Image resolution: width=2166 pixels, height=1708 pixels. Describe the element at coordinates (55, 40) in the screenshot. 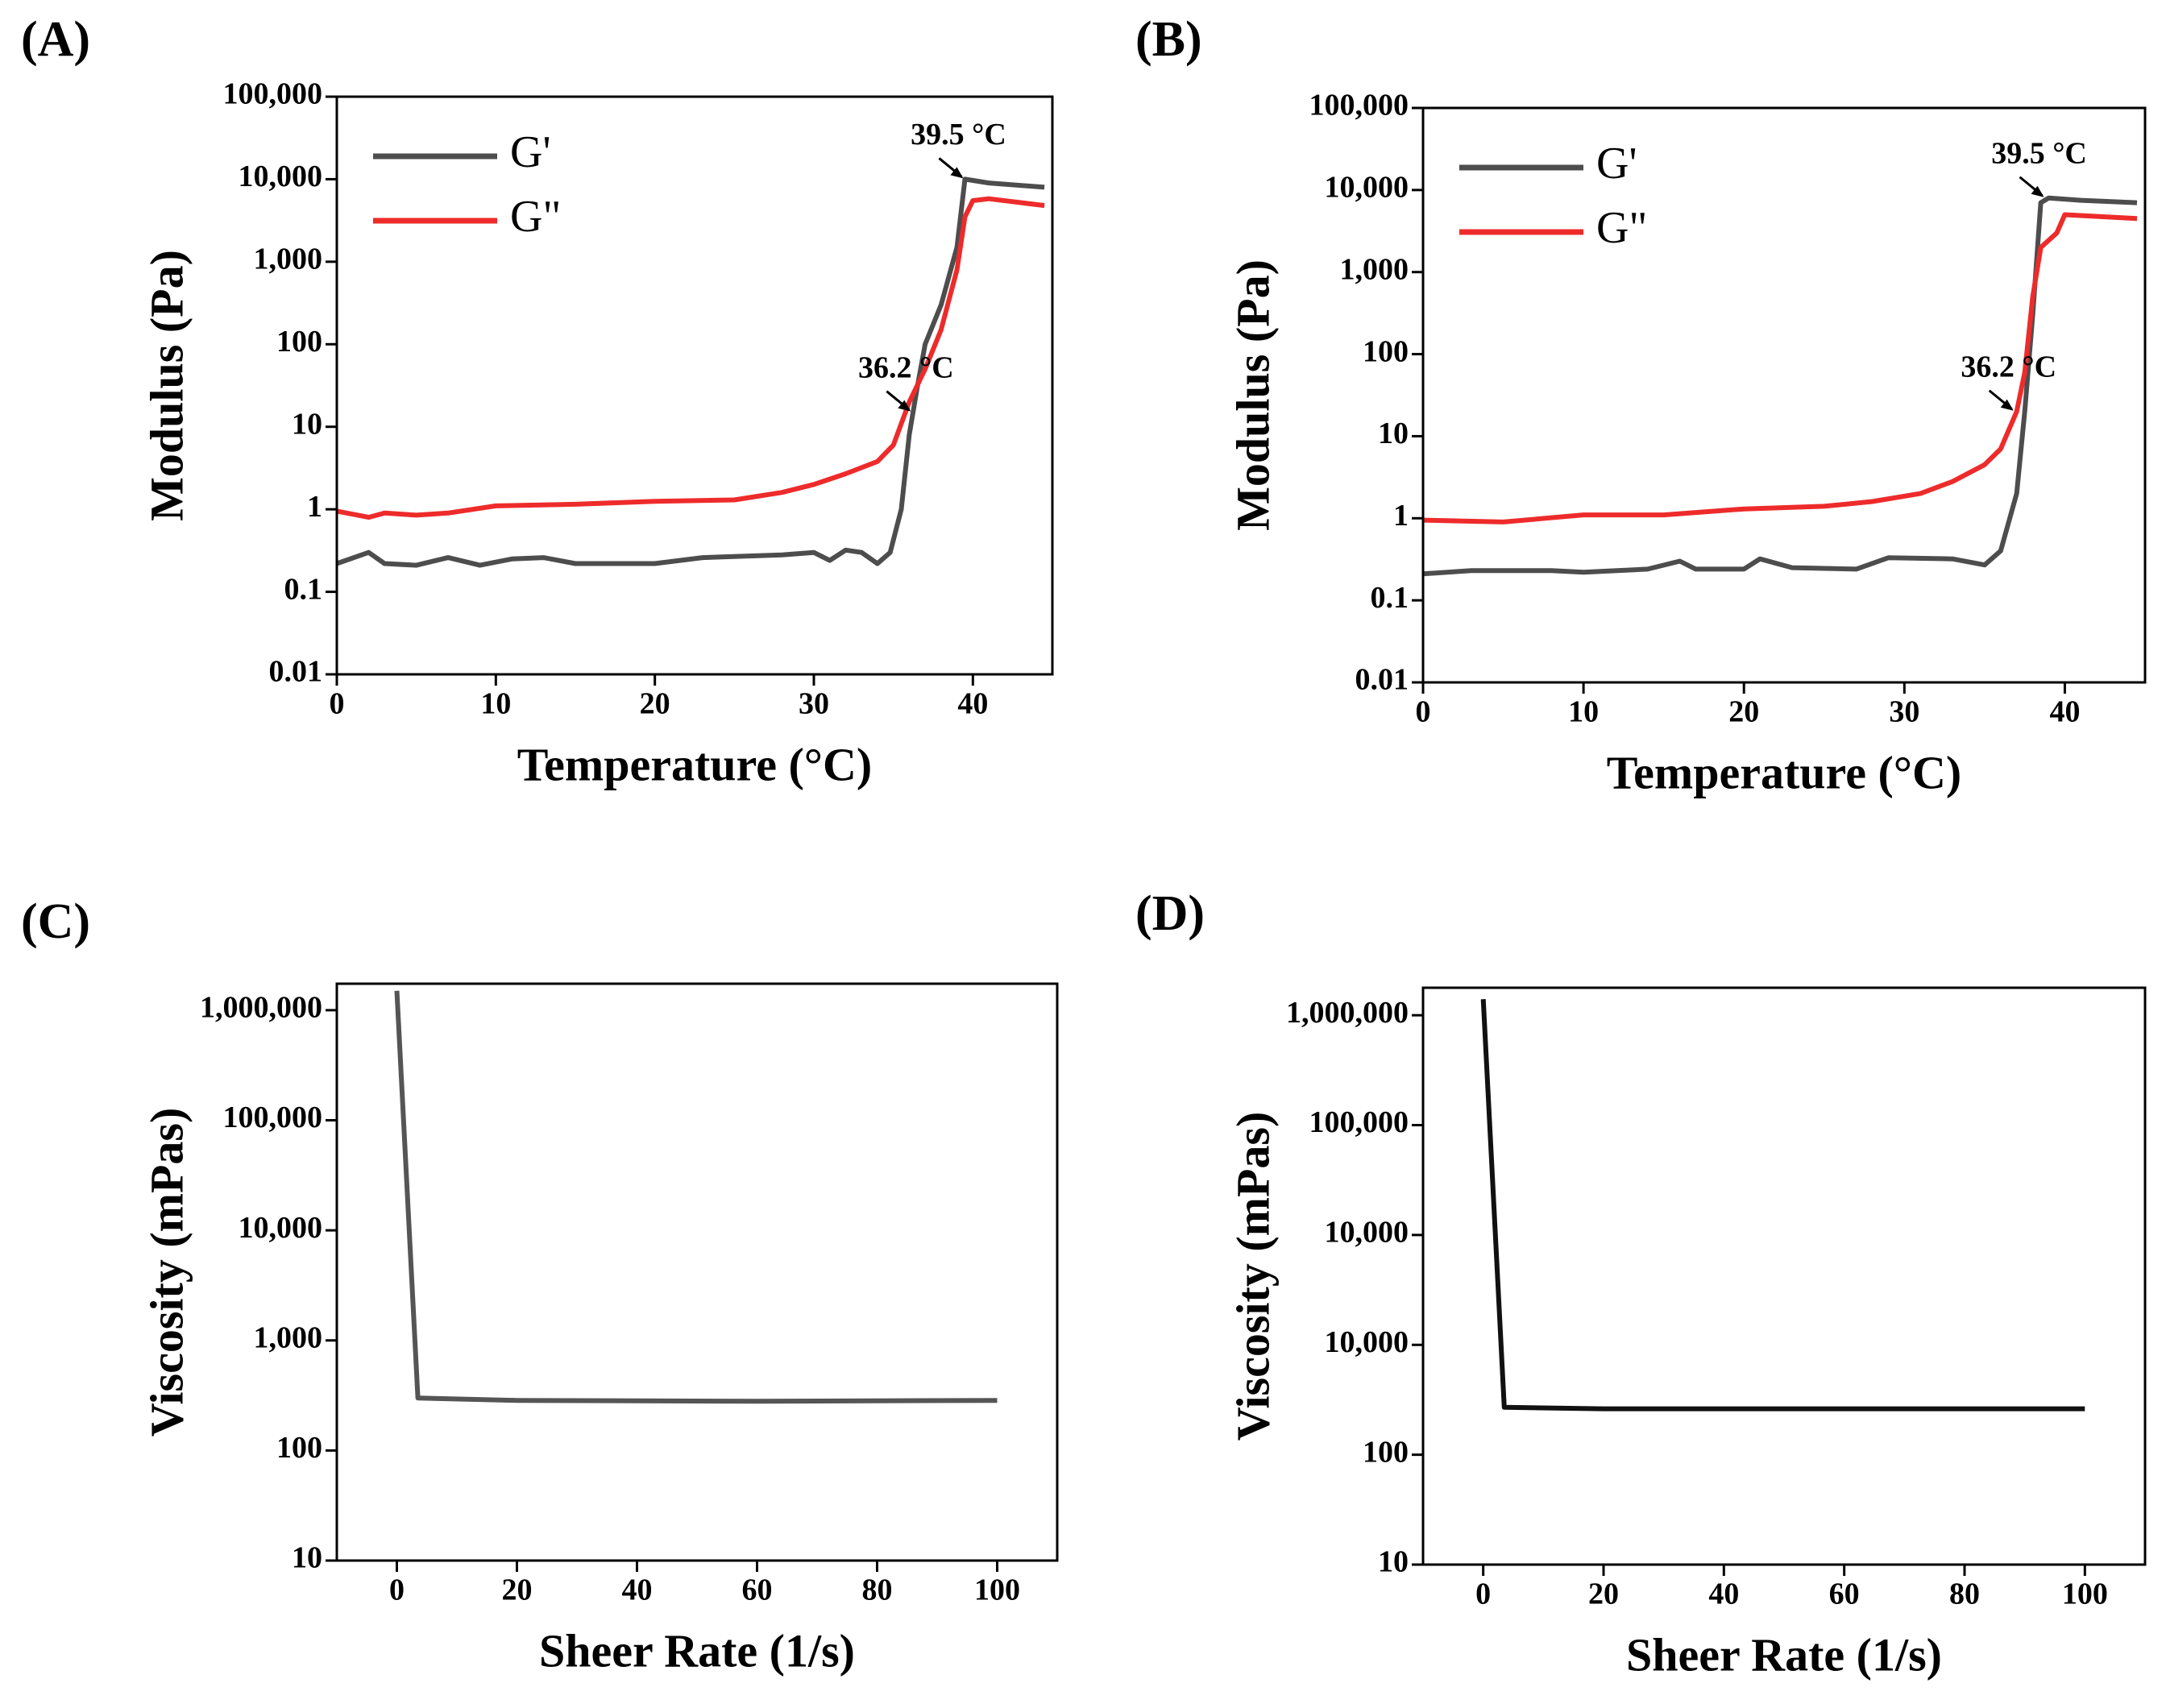

I see `panel-label: (A)` at that location.